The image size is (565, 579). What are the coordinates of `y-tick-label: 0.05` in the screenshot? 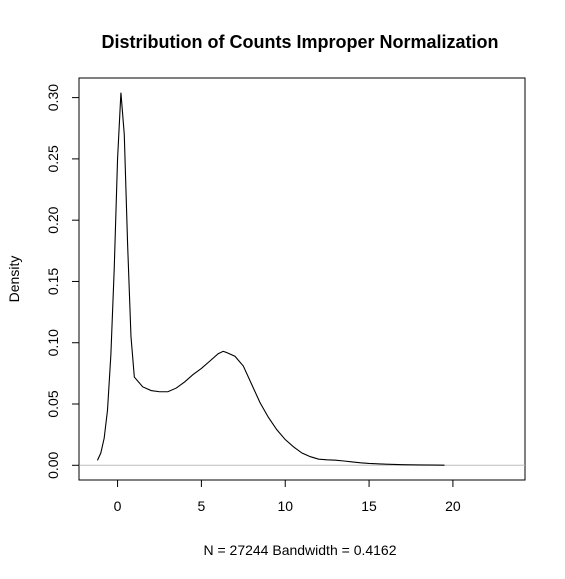 It's located at (53, 403).